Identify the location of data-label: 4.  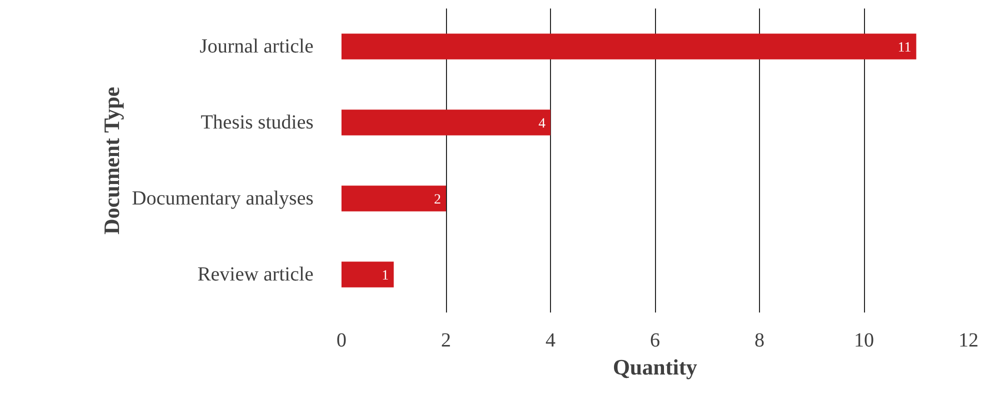
(542, 124).